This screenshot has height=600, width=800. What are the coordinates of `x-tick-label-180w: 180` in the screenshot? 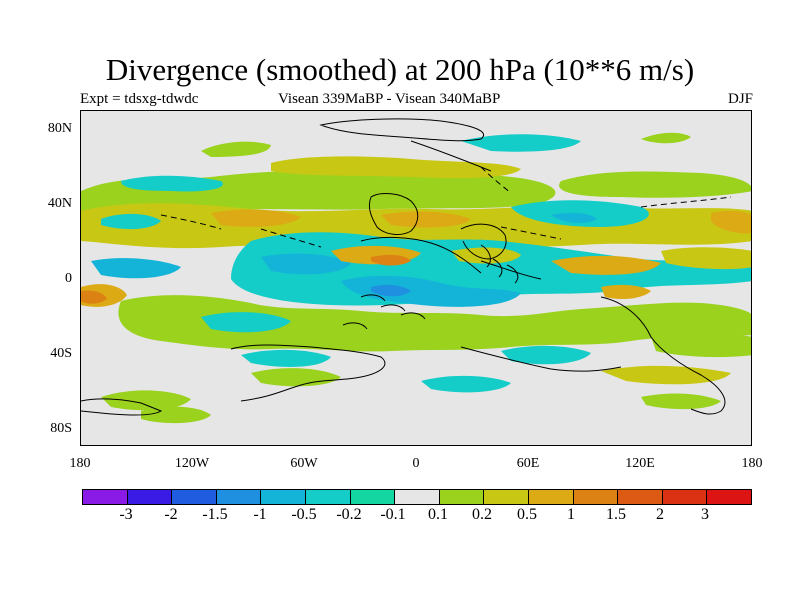 It's located at (80, 463).